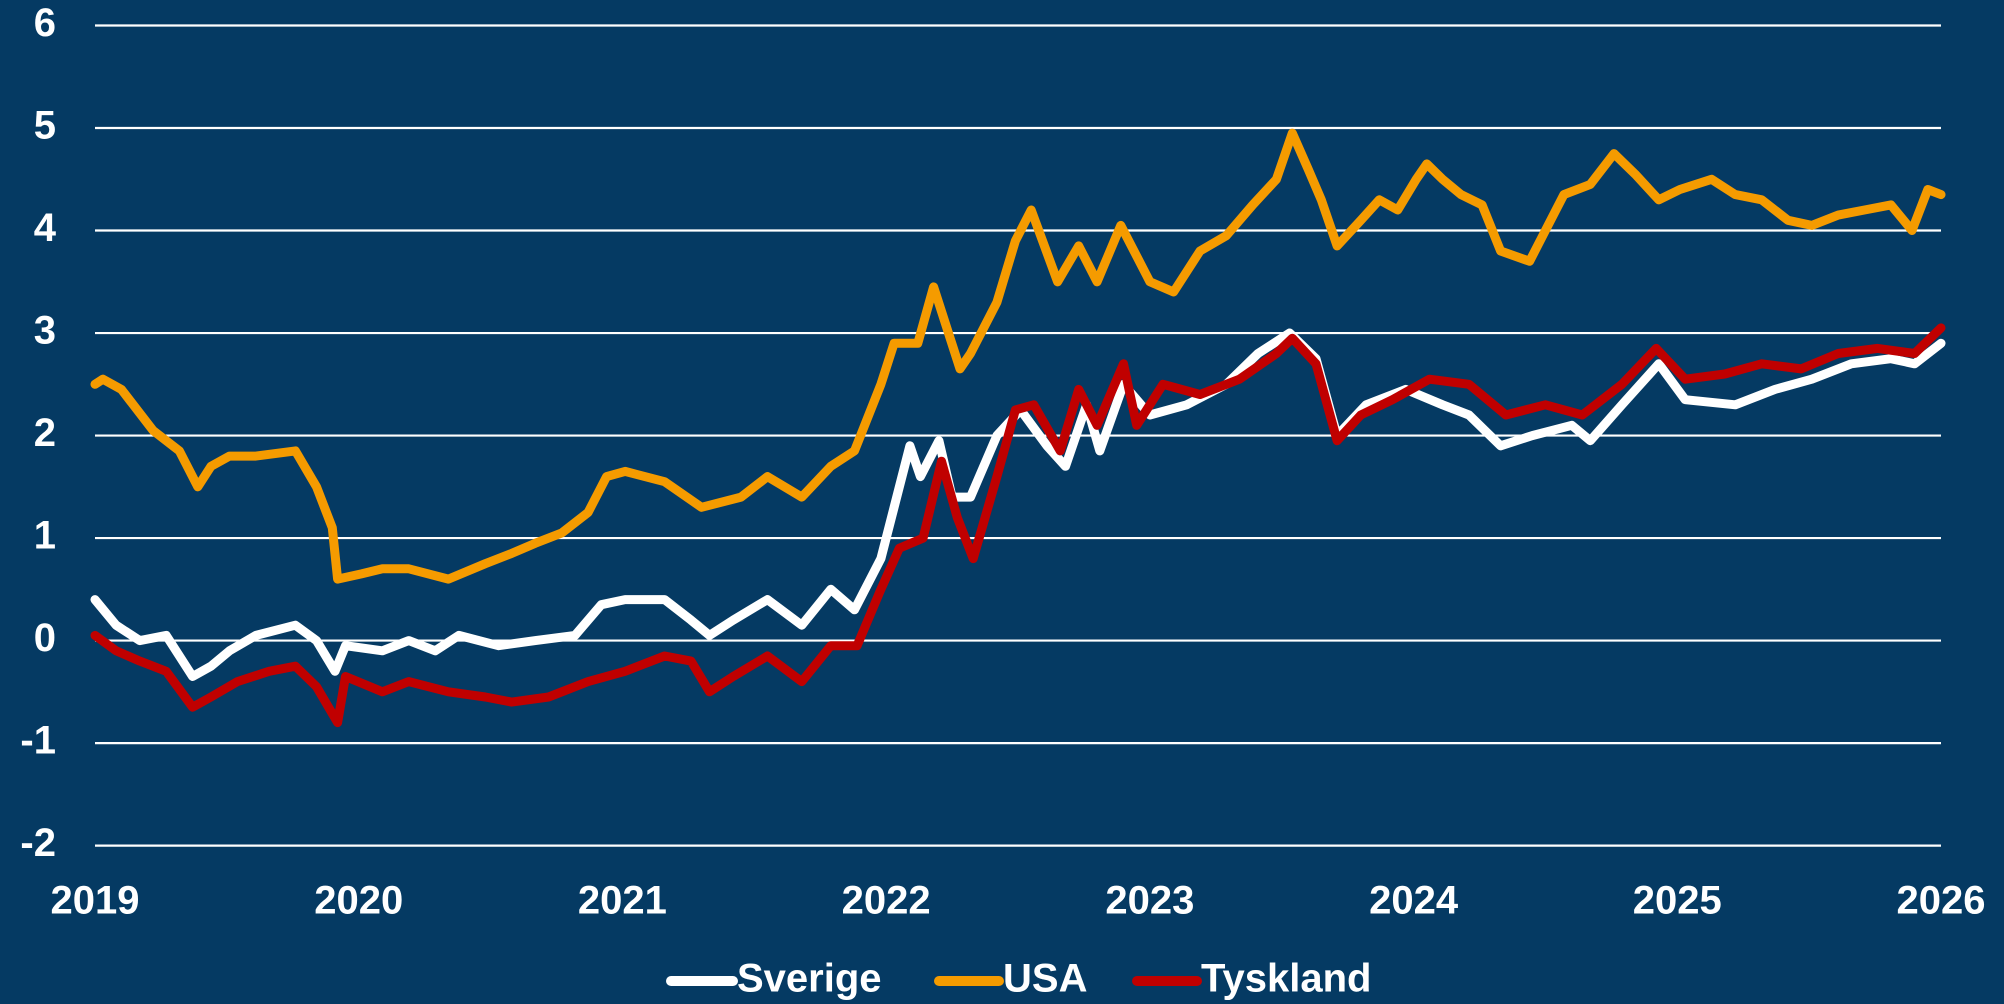 The image size is (2004, 1004). I want to click on y-tick-label: 3, so click(45, 331).